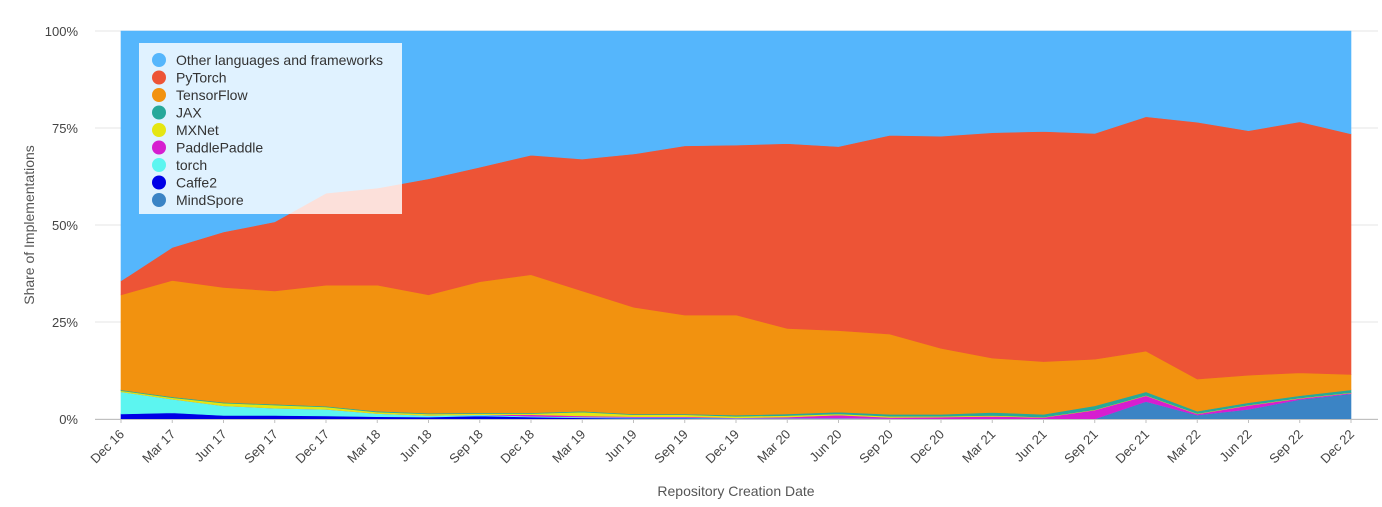 The image size is (1382, 507). Describe the element at coordinates (279, 60) in the screenshot. I see `legend-label: Other languages and frameworks` at that location.